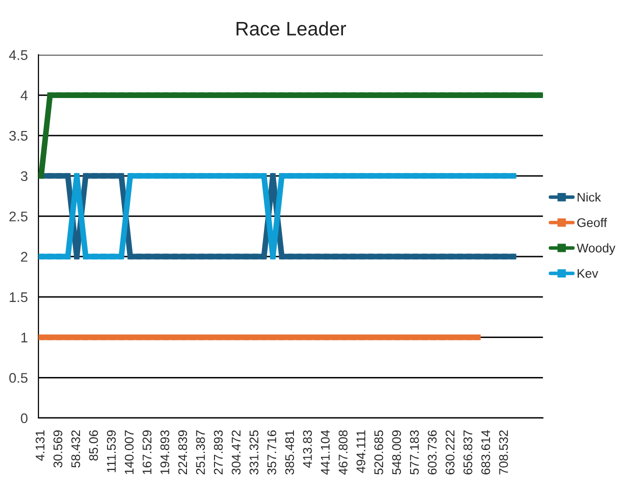 The height and width of the screenshot is (481, 641). Describe the element at coordinates (361, 451) in the screenshot. I see `x-tick-label: 494.111` at that location.